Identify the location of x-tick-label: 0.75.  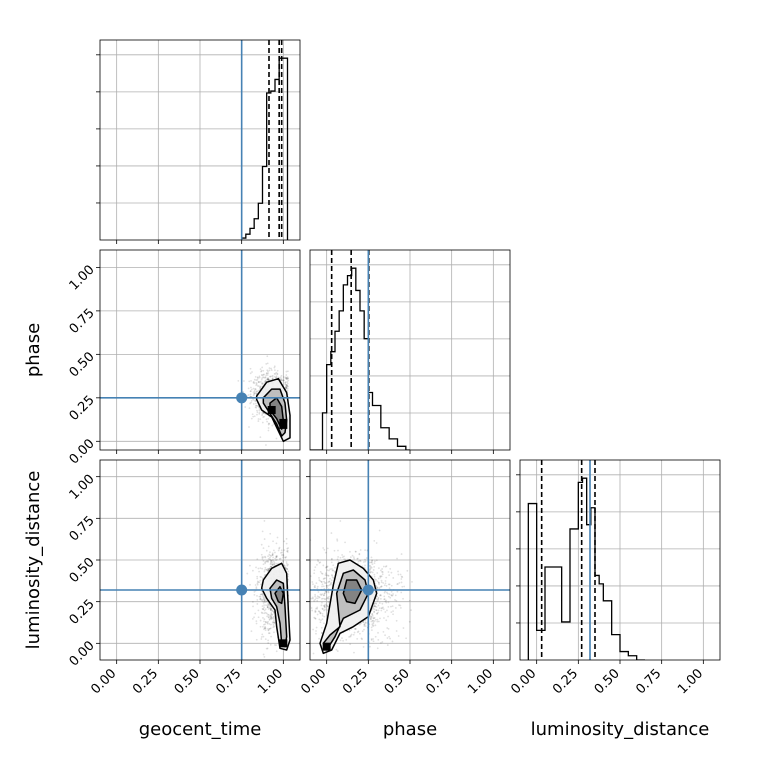
(648, 681).